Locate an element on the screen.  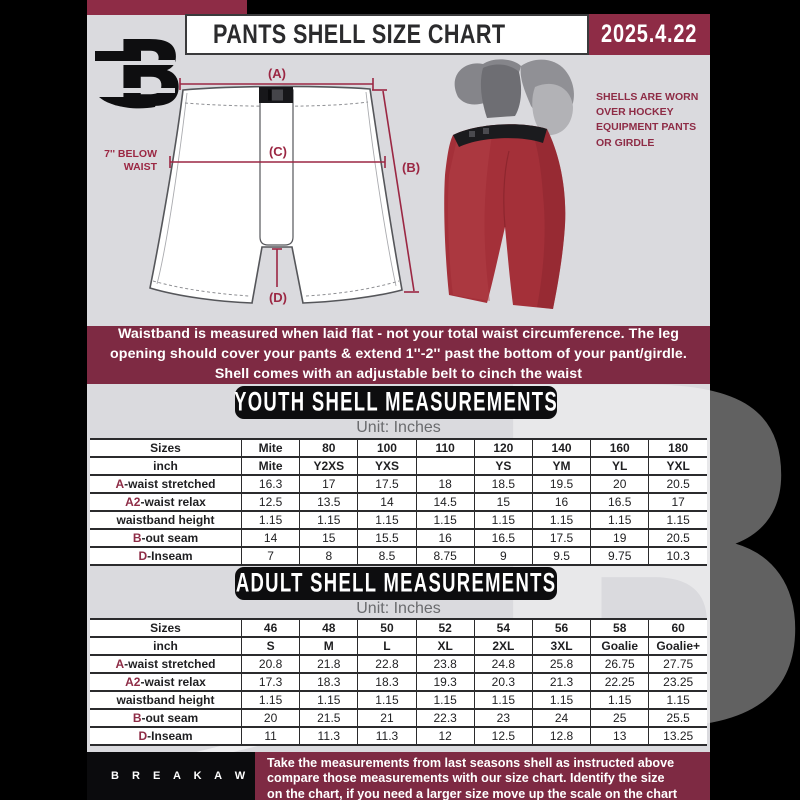
row-label: A-waist stretched is located at coordinates (166, 484).